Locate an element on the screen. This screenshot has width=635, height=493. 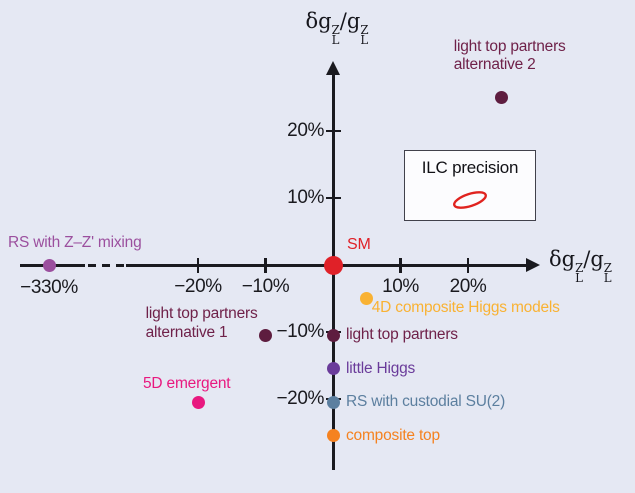
data-point-little-higgs is located at coordinates (333, 369).